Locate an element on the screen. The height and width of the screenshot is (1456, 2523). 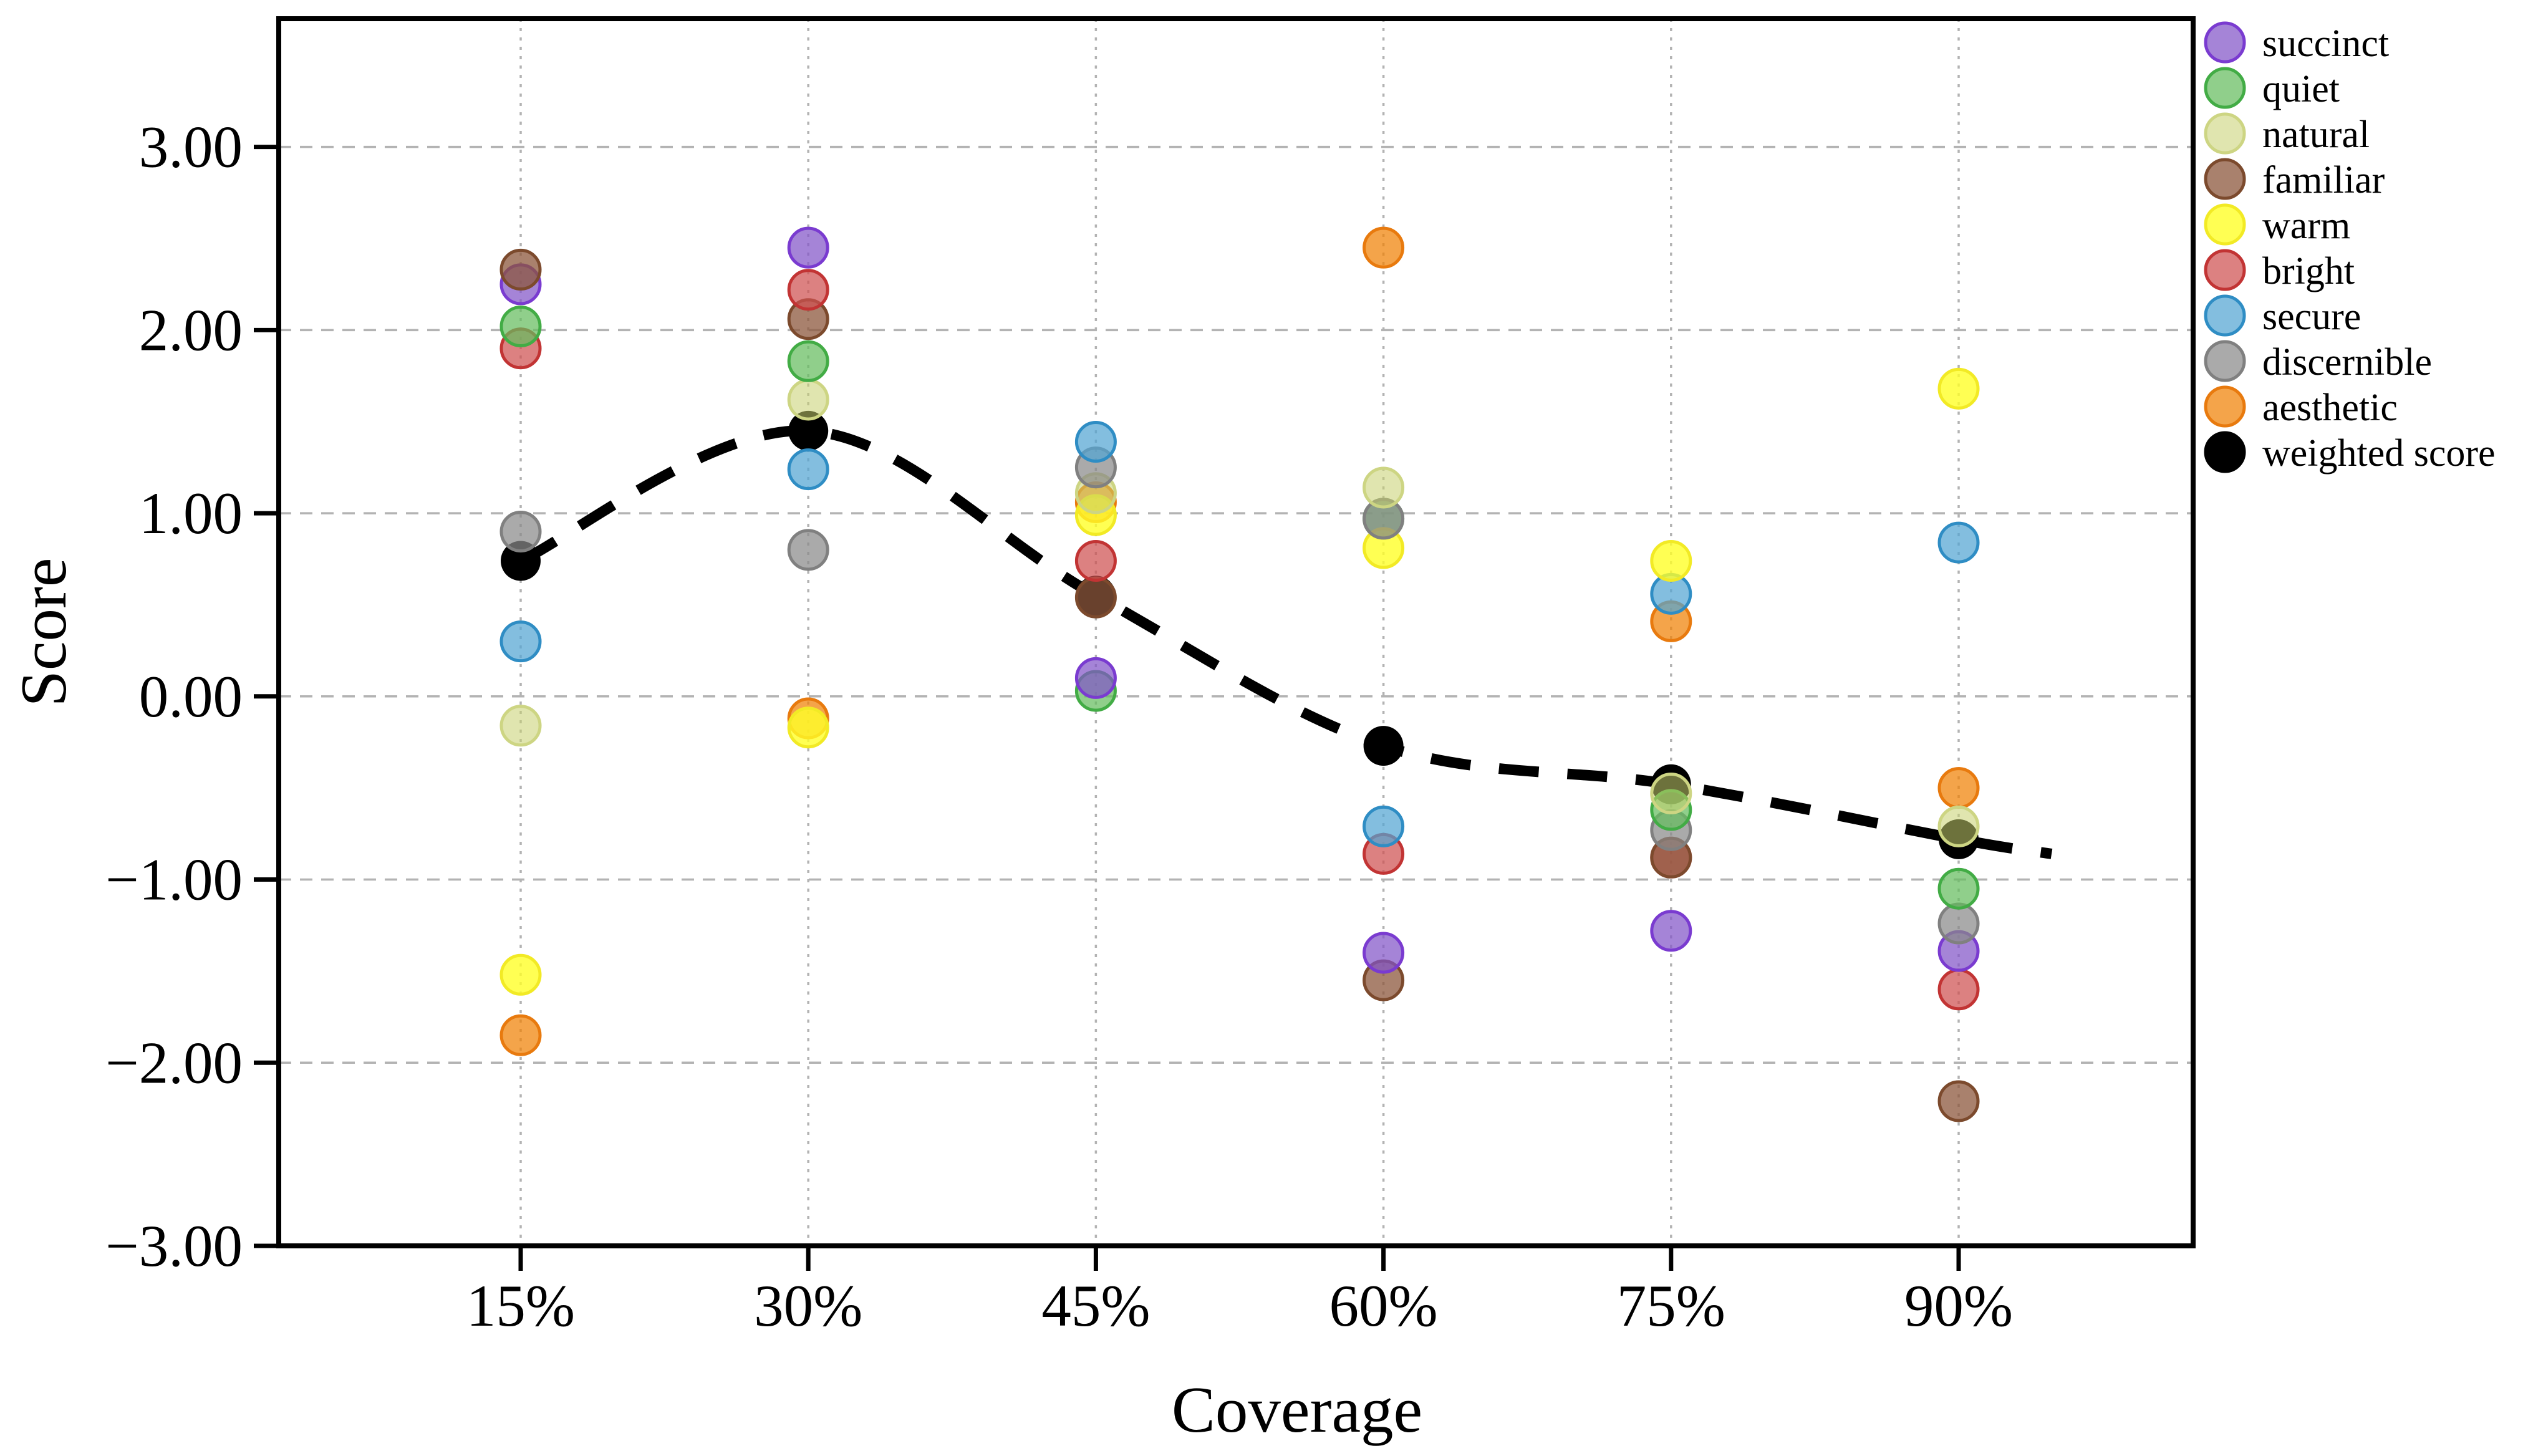
legend-label-warm: warm is located at coordinates (2306, 226).